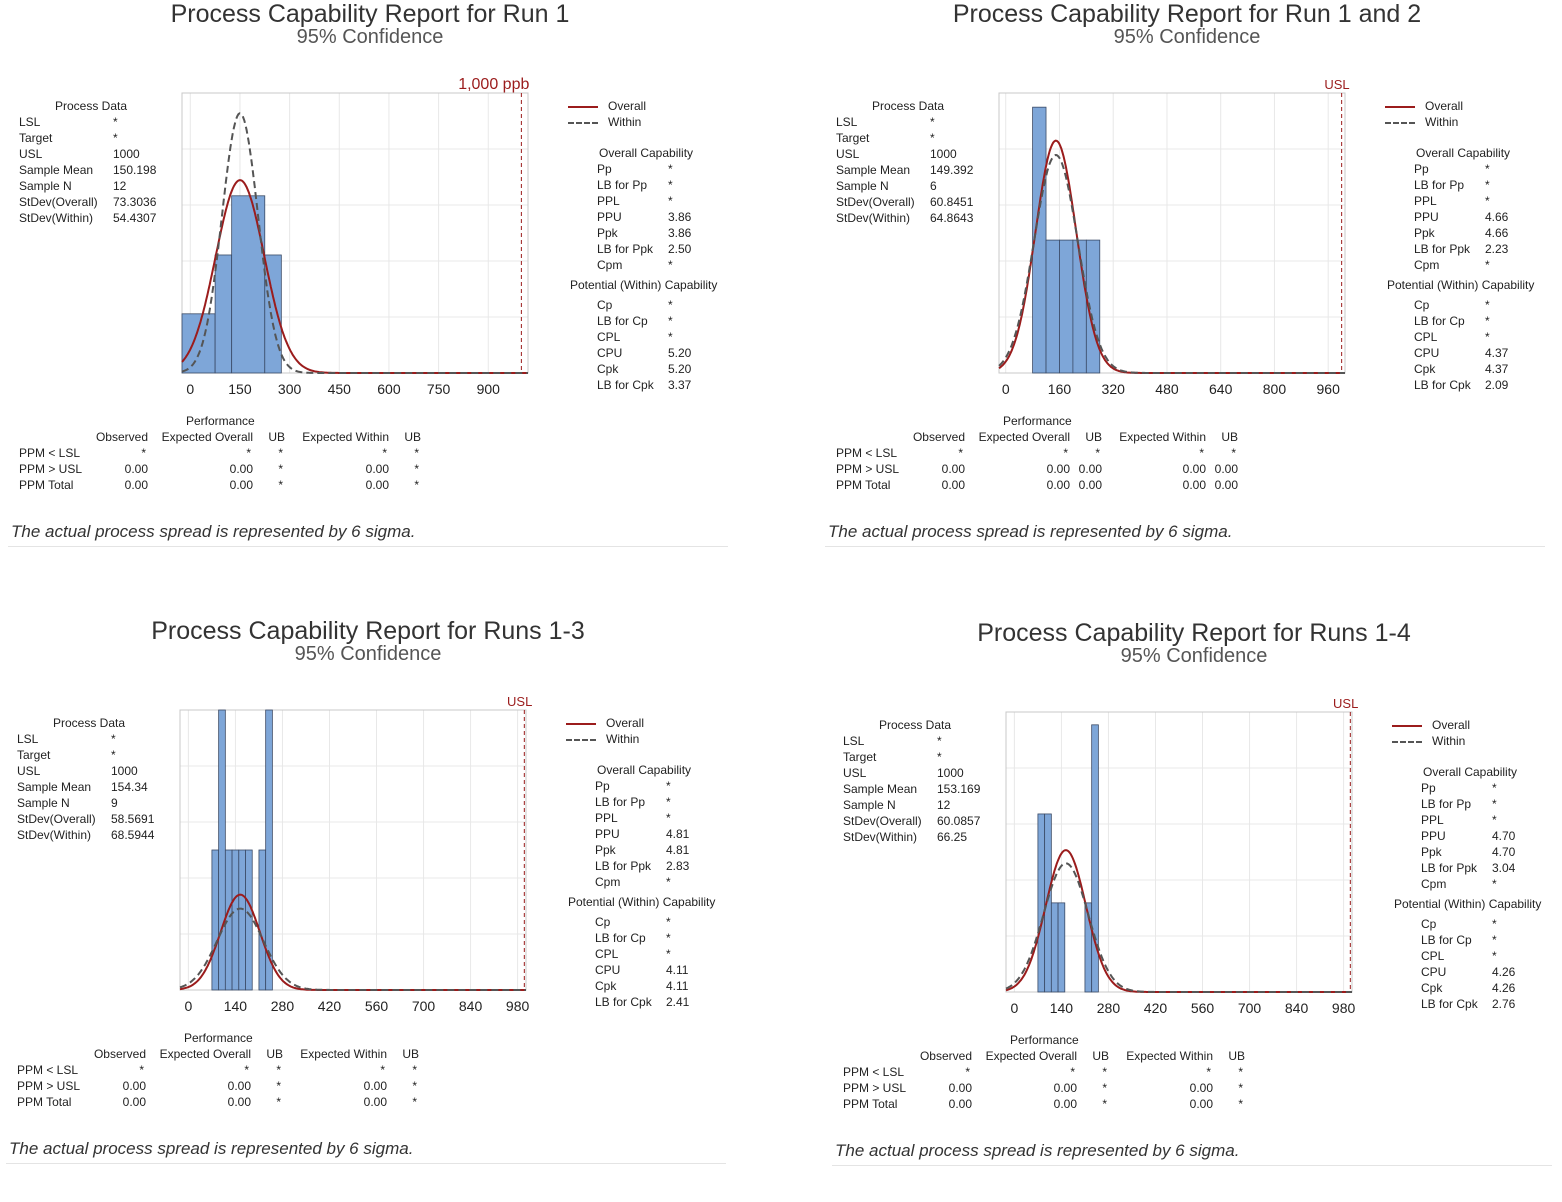 This screenshot has width=1562, height=1202. Describe the element at coordinates (1426, 337) in the screenshot. I see `within-capability-label: CPL` at that location.